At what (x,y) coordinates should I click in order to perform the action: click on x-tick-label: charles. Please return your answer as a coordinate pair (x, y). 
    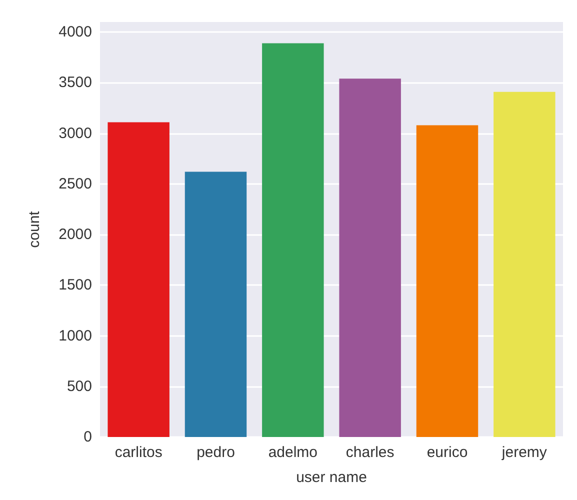
    Looking at the image, I should click on (370, 452).